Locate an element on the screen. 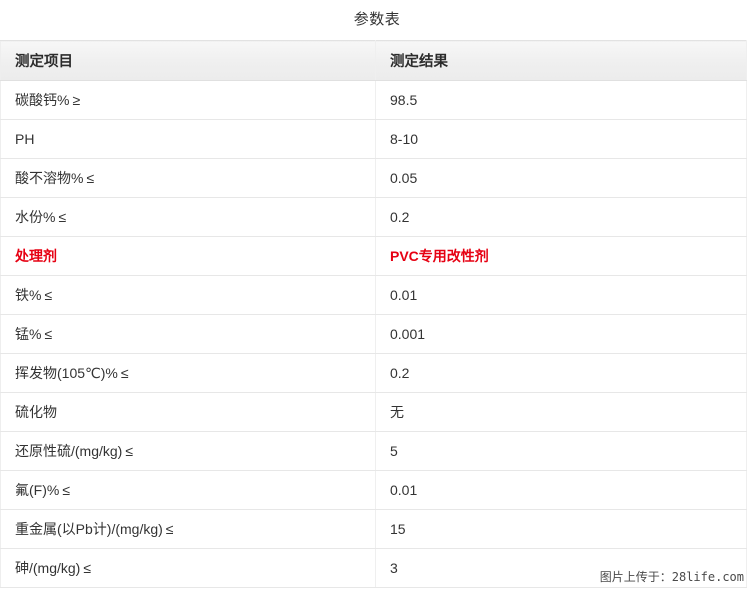 The height and width of the screenshot is (590, 754). table-row: PH 8-10 is located at coordinates (373, 139).